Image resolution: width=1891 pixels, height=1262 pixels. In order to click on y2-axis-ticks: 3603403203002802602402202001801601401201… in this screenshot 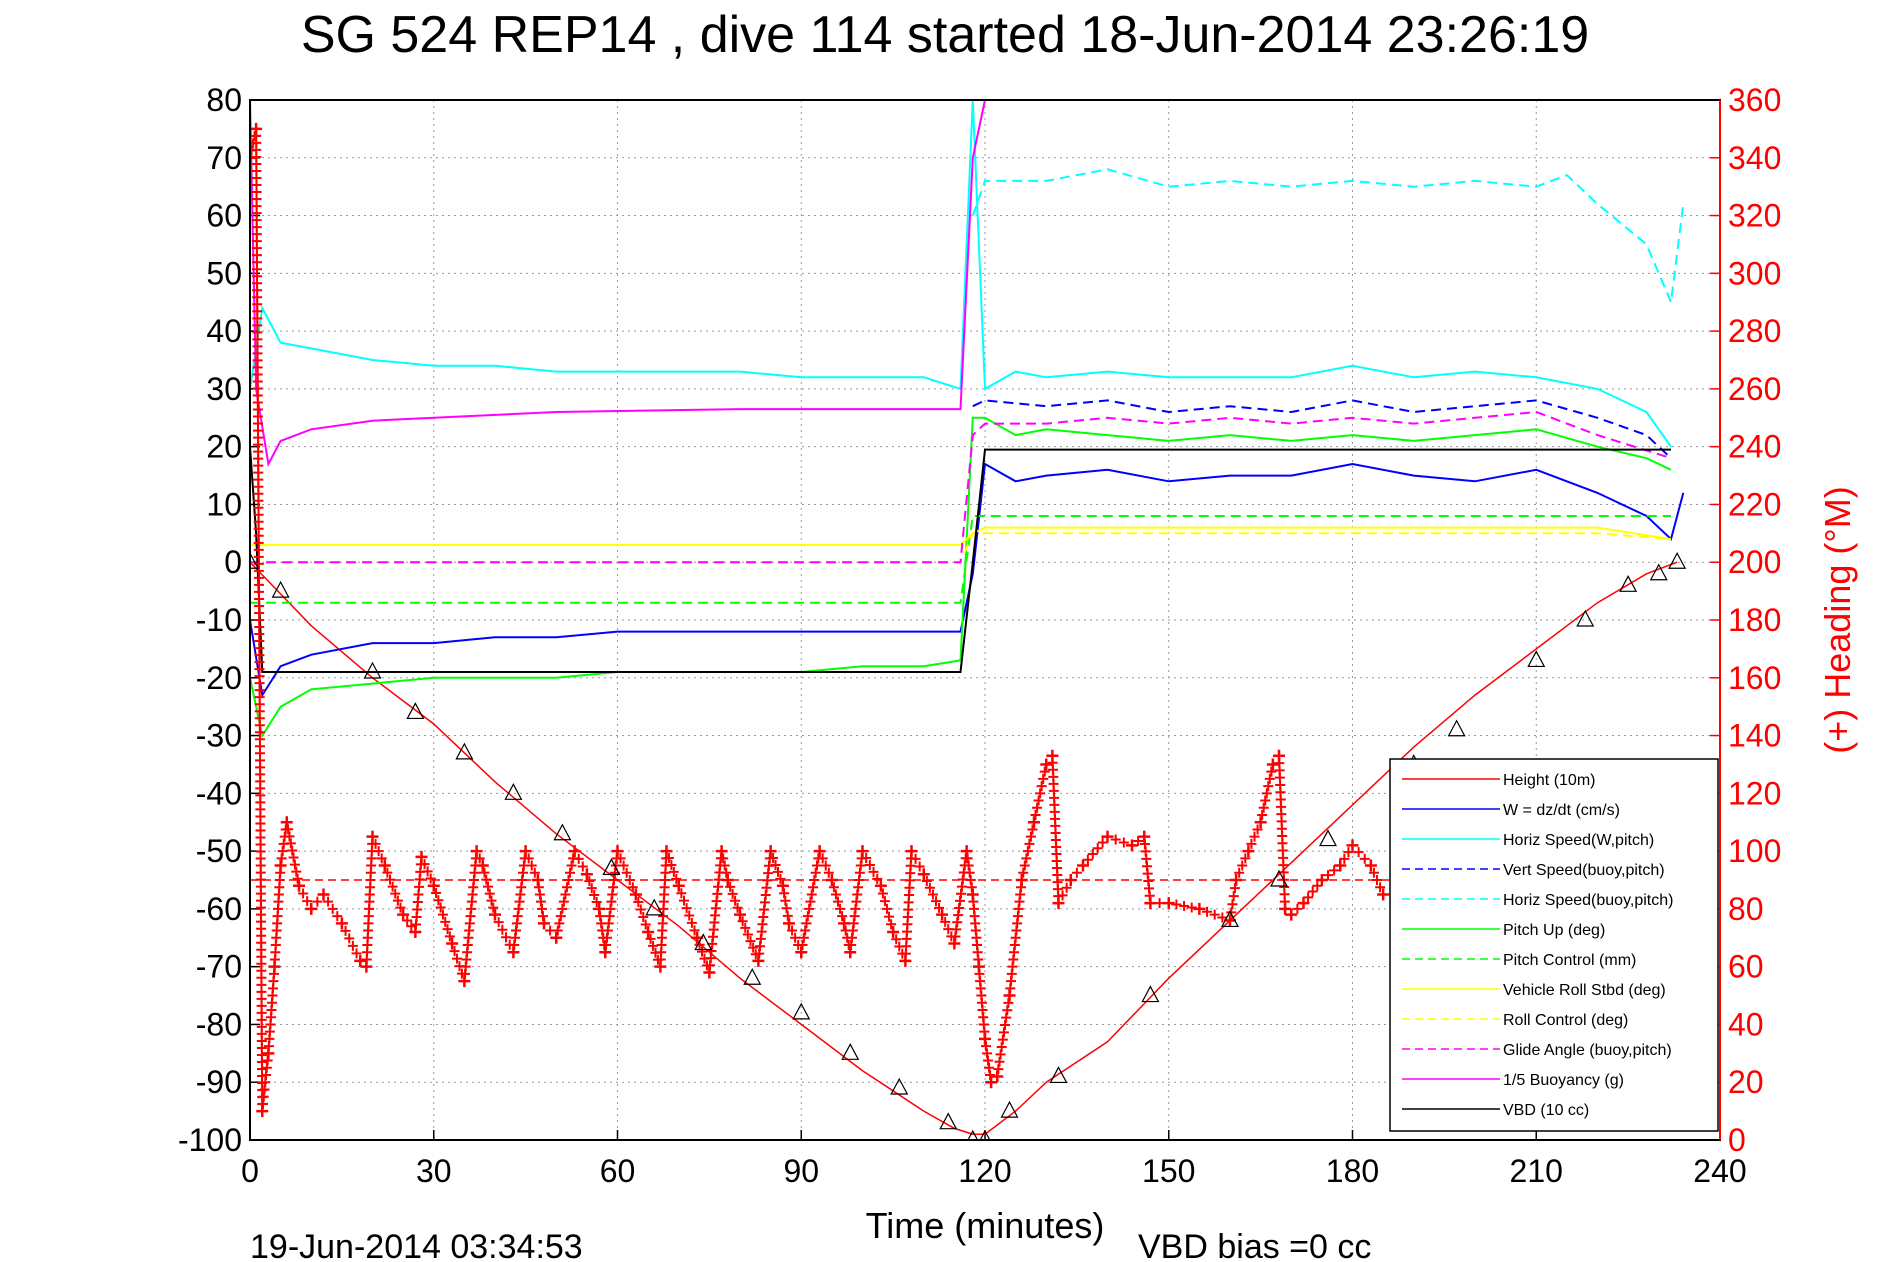, I will do `click(1745, 620)`.